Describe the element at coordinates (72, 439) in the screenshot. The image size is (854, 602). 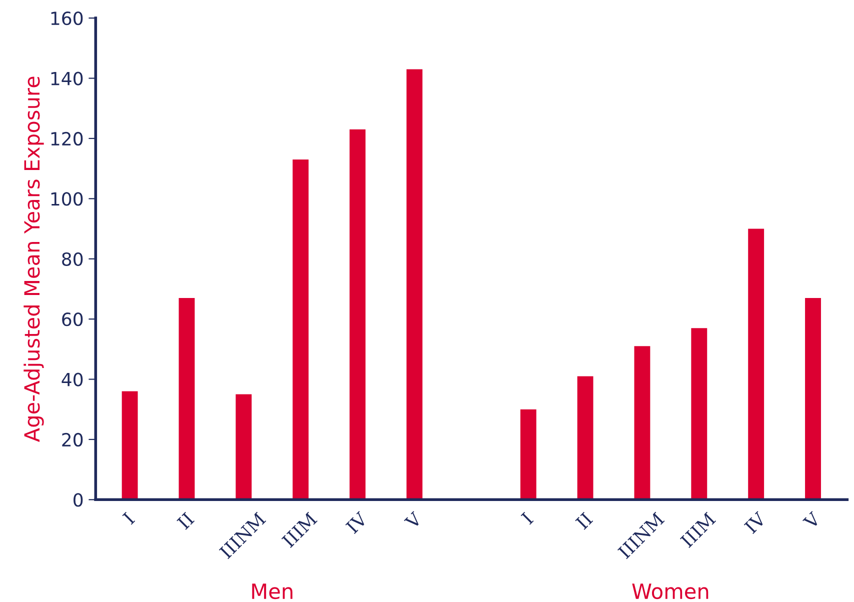
I see `y-tick-label: 20` at that location.